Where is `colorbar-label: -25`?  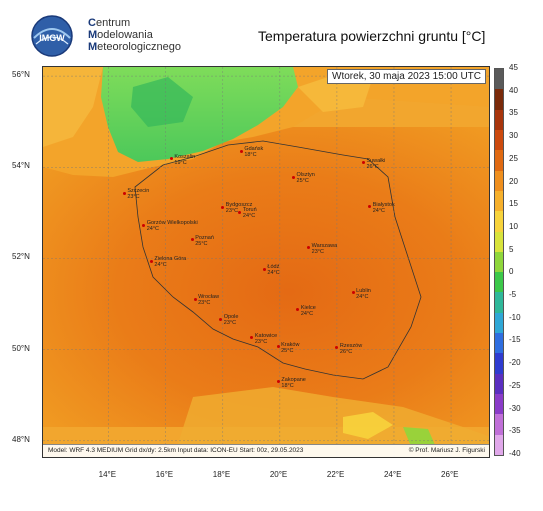
colorbar-label: -25 is located at coordinates (515, 385).